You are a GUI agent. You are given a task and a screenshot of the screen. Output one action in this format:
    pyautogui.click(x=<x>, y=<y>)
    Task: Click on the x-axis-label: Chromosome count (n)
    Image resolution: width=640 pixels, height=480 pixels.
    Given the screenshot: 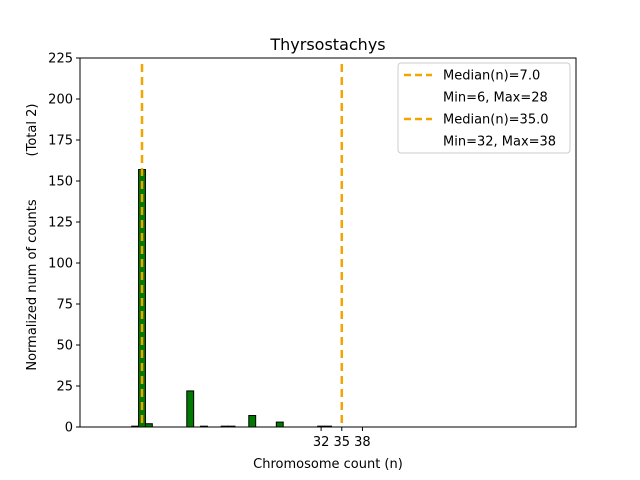 What is the action you would take?
    pyautogui.click(x=328, y=464)
    